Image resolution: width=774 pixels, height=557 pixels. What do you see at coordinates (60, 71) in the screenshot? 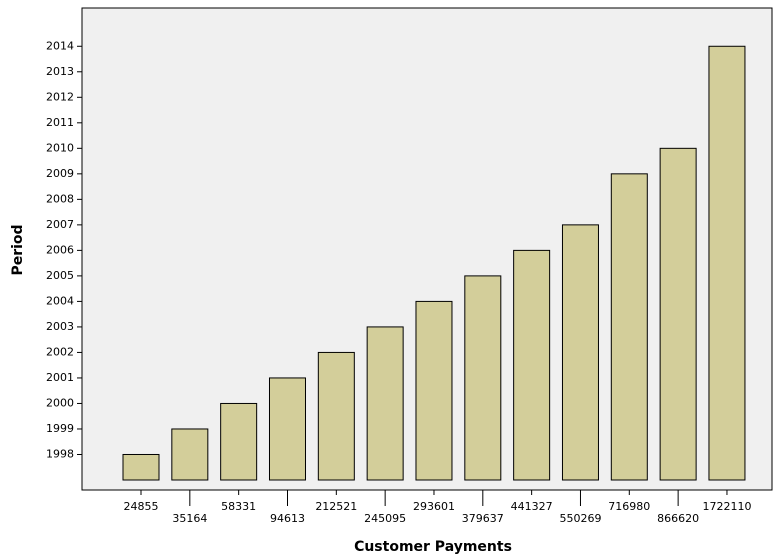
I see `y-tick-label: 2013` at bounding box center [60, 71].